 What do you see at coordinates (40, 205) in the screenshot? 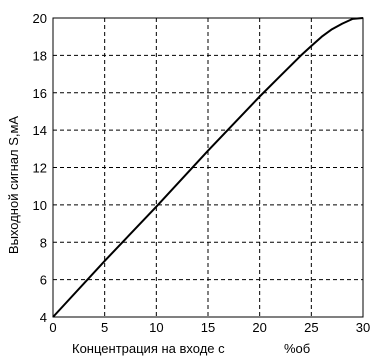
I see `y-tick-label: 10` at bounding box center [40, 205].